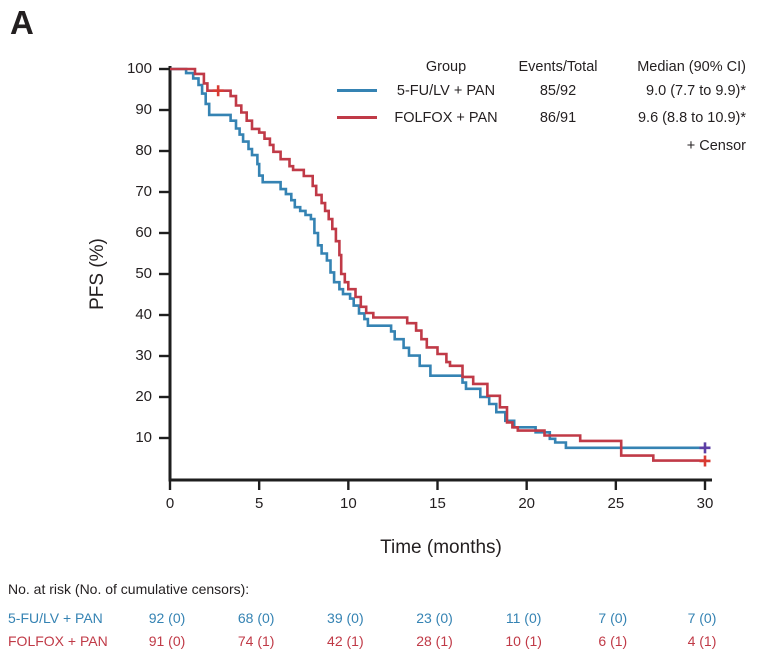 The width and height of the screenshot is (762, 661). I want to click on y-tick-label: 80, so click(143, 150).